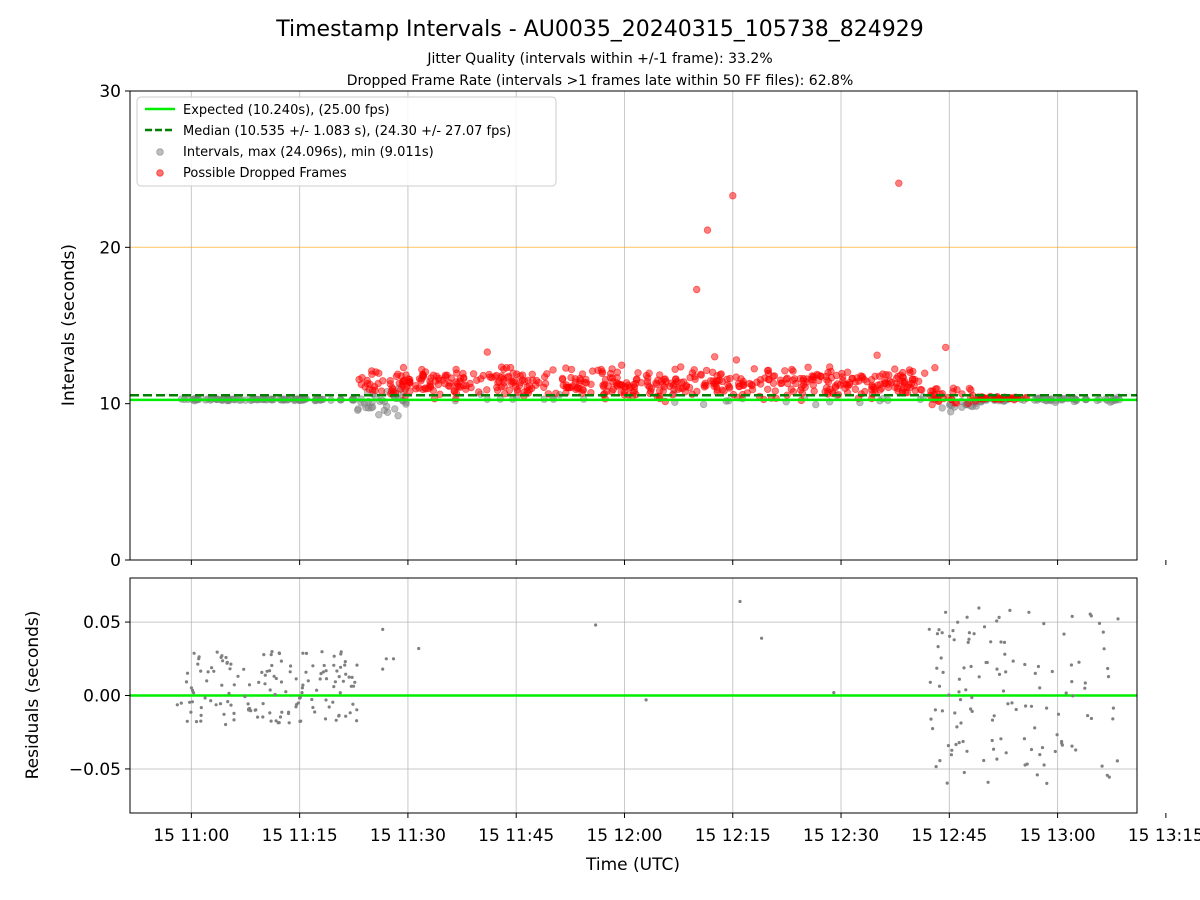 Image resolution: width=1200 pixels, height=900 pixels. What do you see at coordinates (160, 173) in the screenshot?
I see `legend-dropped-swatch` at bounding box center [160, 173].